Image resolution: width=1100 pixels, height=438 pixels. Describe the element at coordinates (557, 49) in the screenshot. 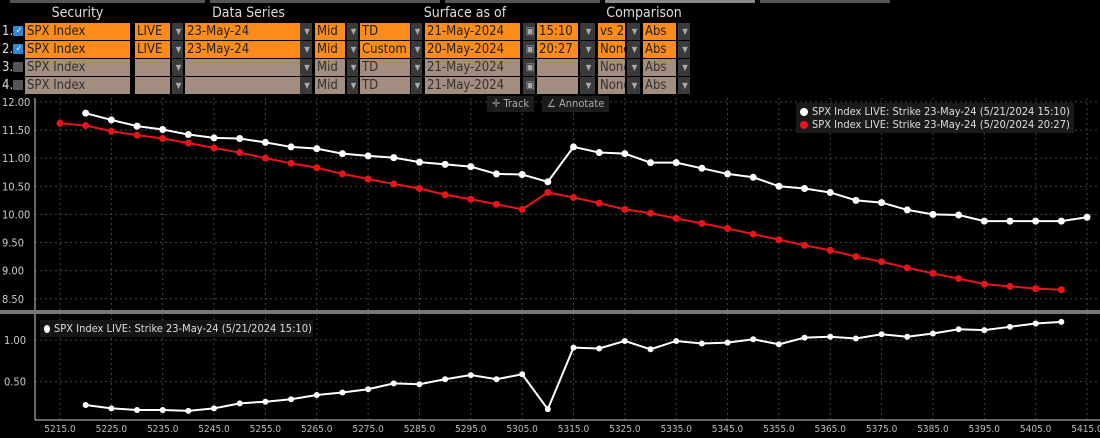

I see `time-field: 20:27` at that location.